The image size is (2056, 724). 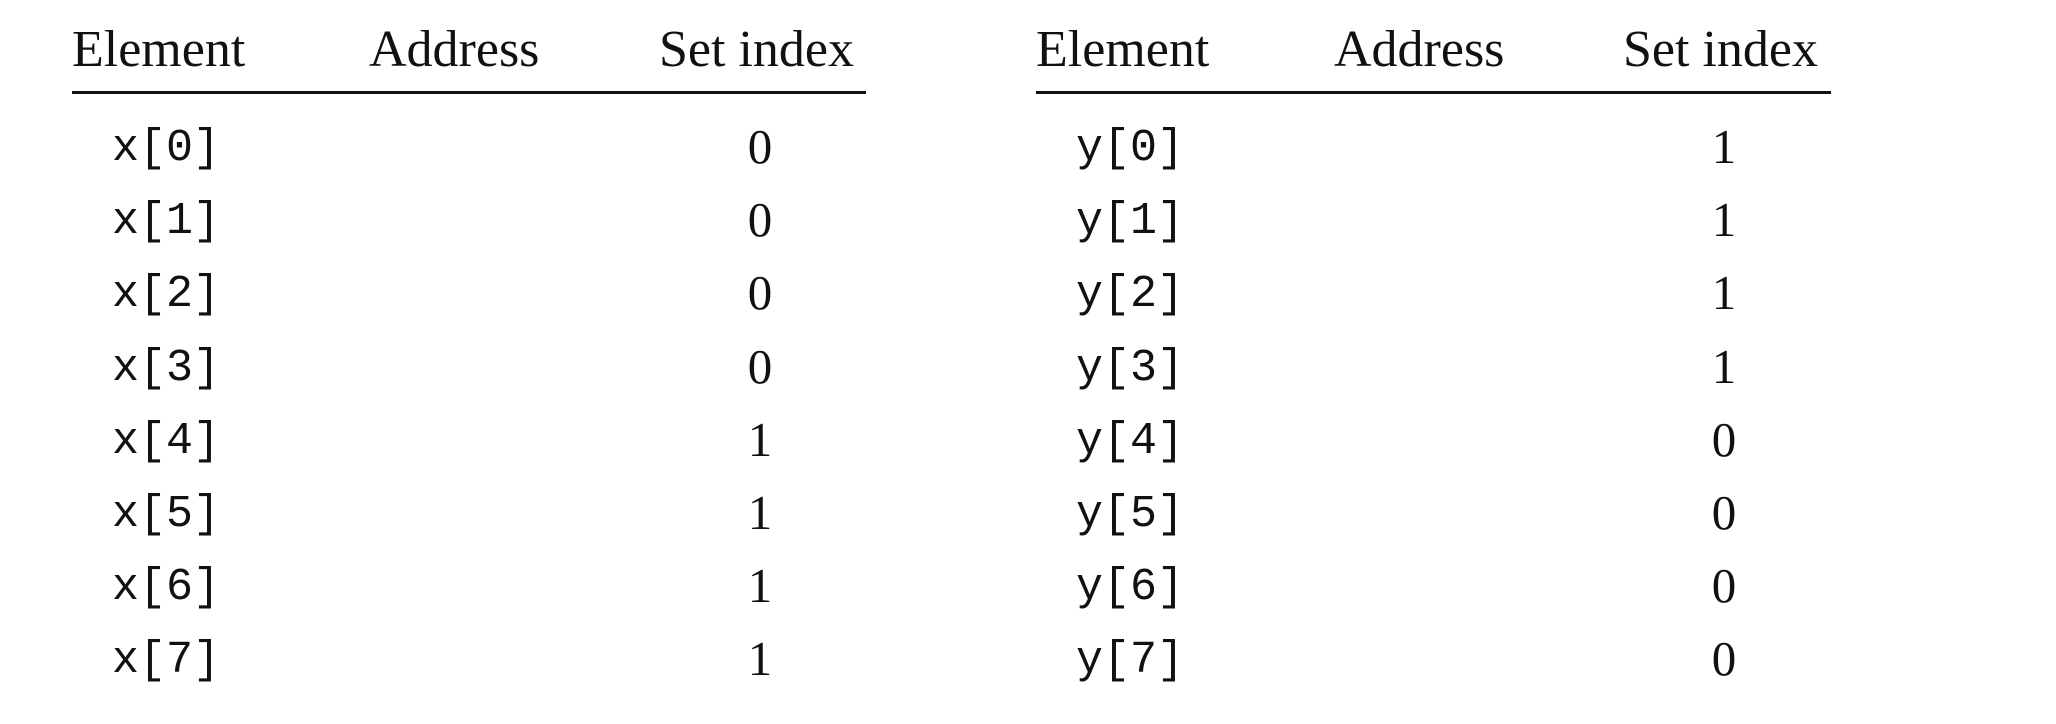 I want to click on element-cell: x[0], so click(x=166, y=148).